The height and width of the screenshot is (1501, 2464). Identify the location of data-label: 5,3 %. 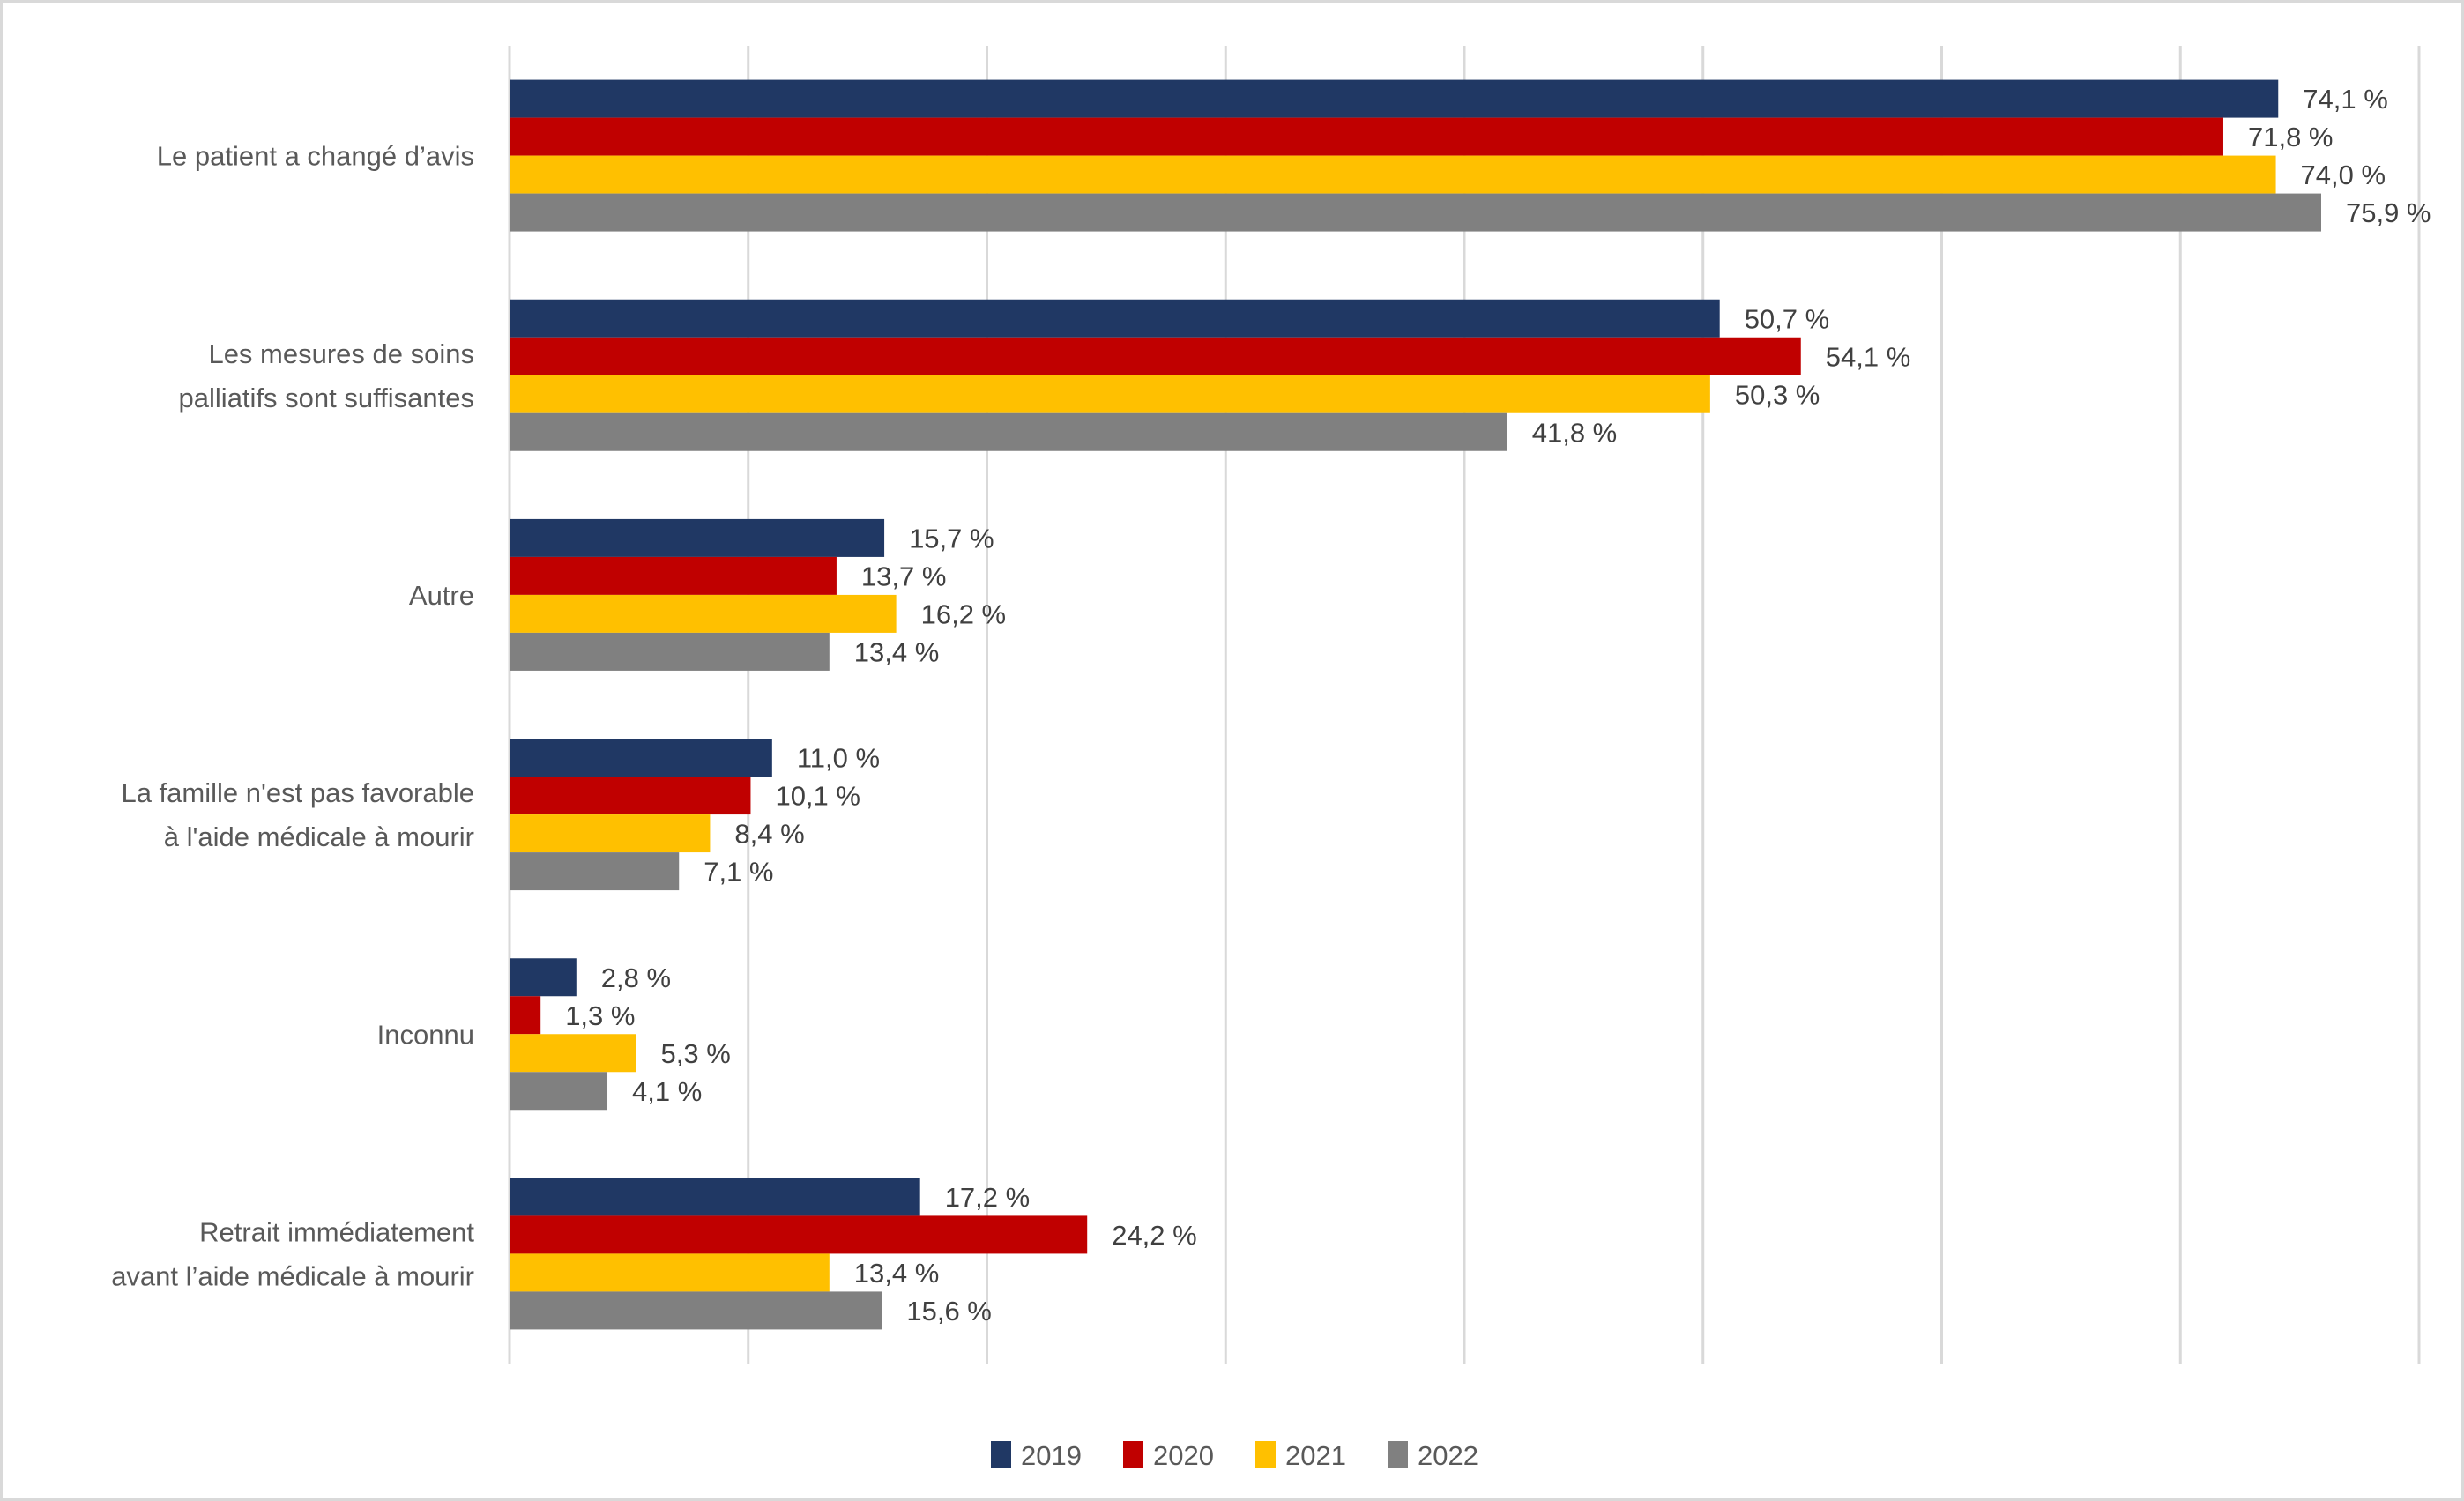
(695, 1053).